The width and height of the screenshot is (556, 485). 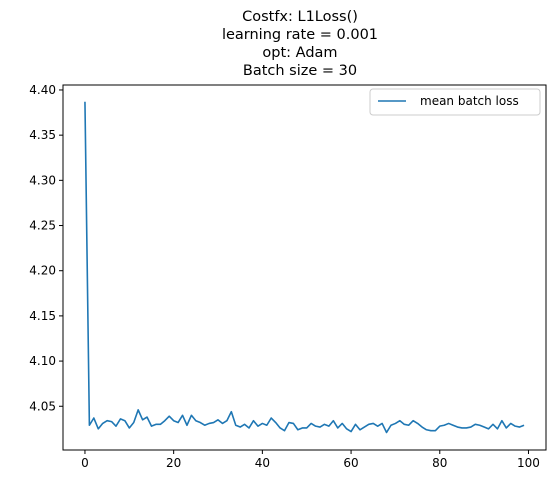 What do you see at coordinates (299, 53) in the screenshot?
I see `title-line-3: opt: Adam` at bounding box center [299, 53].